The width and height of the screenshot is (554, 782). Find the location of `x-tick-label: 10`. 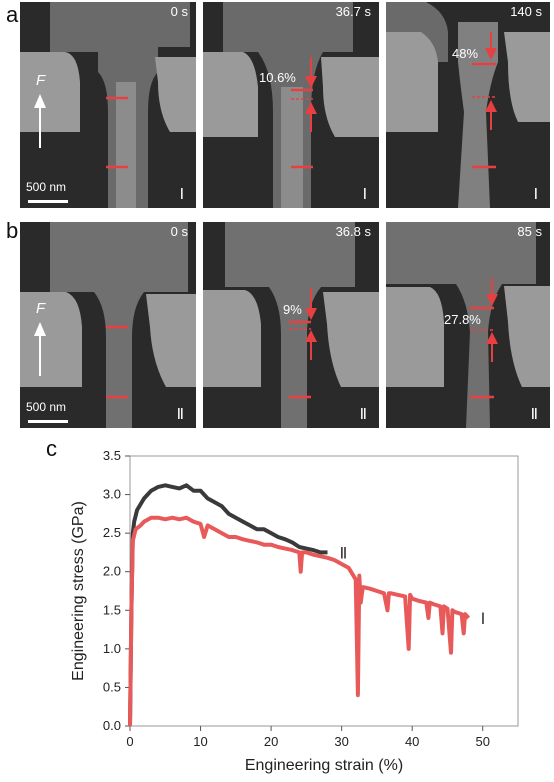

x-tick-label: 10 is located at coordinates (200, 741).